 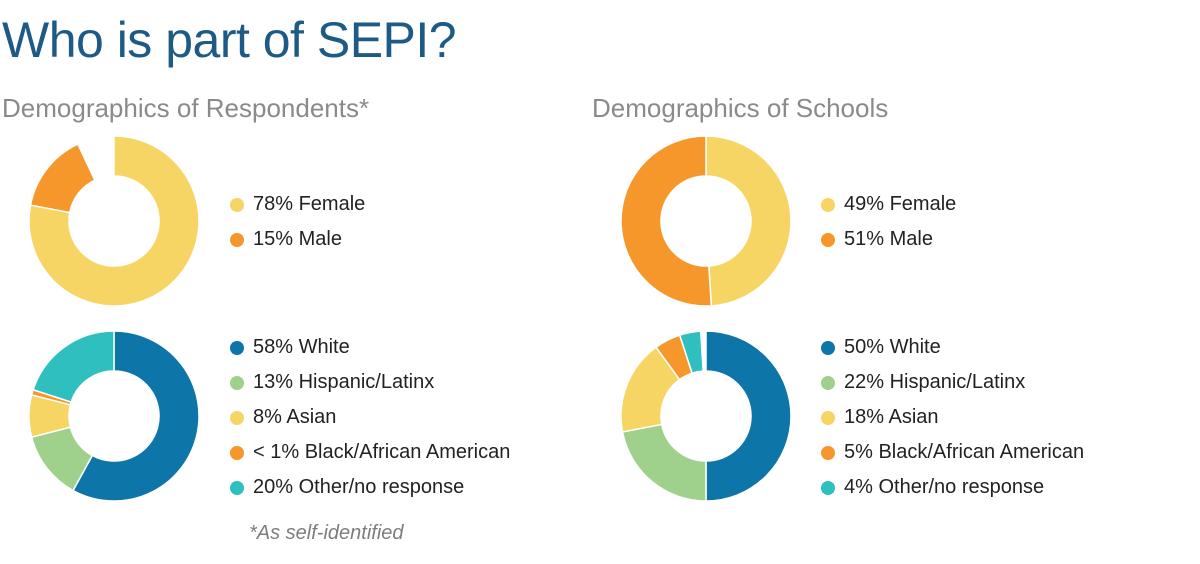 What do you see at coordinates (691, 352) in the screenshot?
I see `slice-4-other-no-response` at bounding box center [691, 352].